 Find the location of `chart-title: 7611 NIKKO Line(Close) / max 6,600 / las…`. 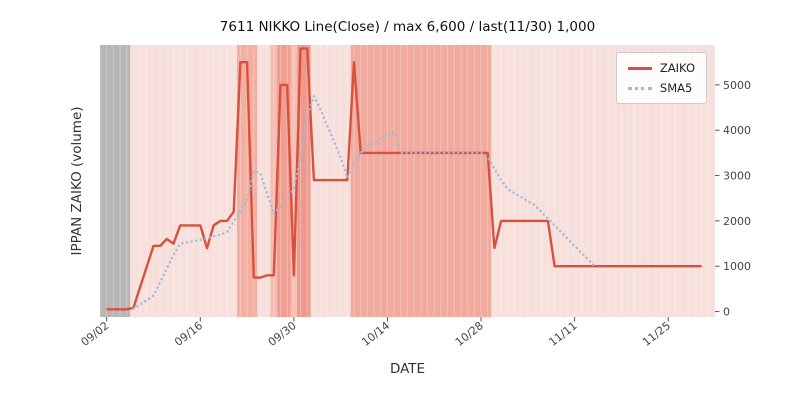

chart-title: 7611 NIKKO Line(Close) / max 6,600 / las… is located at coordinates (407, 27).